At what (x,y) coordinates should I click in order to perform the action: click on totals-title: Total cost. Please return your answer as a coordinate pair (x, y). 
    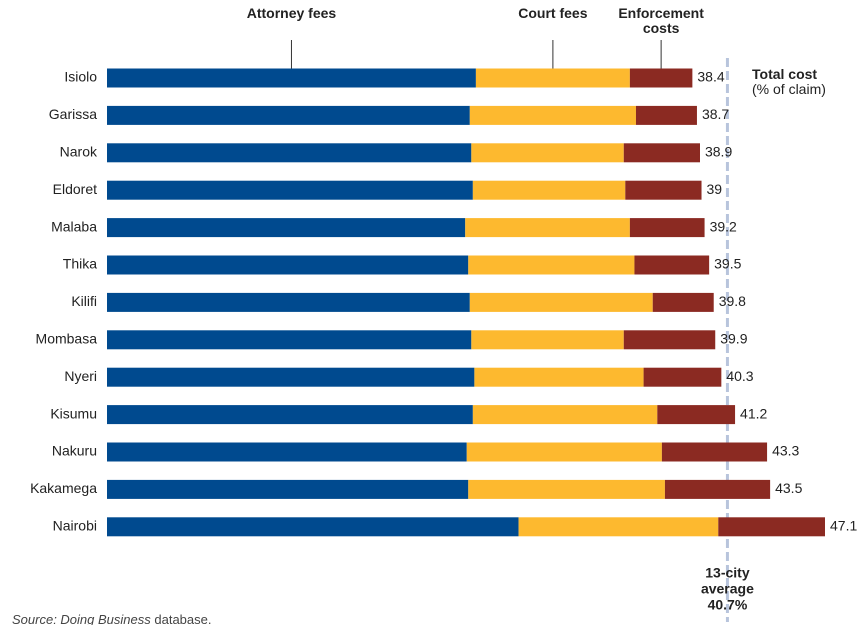
    Looking at the image, I should click on (785, 74).